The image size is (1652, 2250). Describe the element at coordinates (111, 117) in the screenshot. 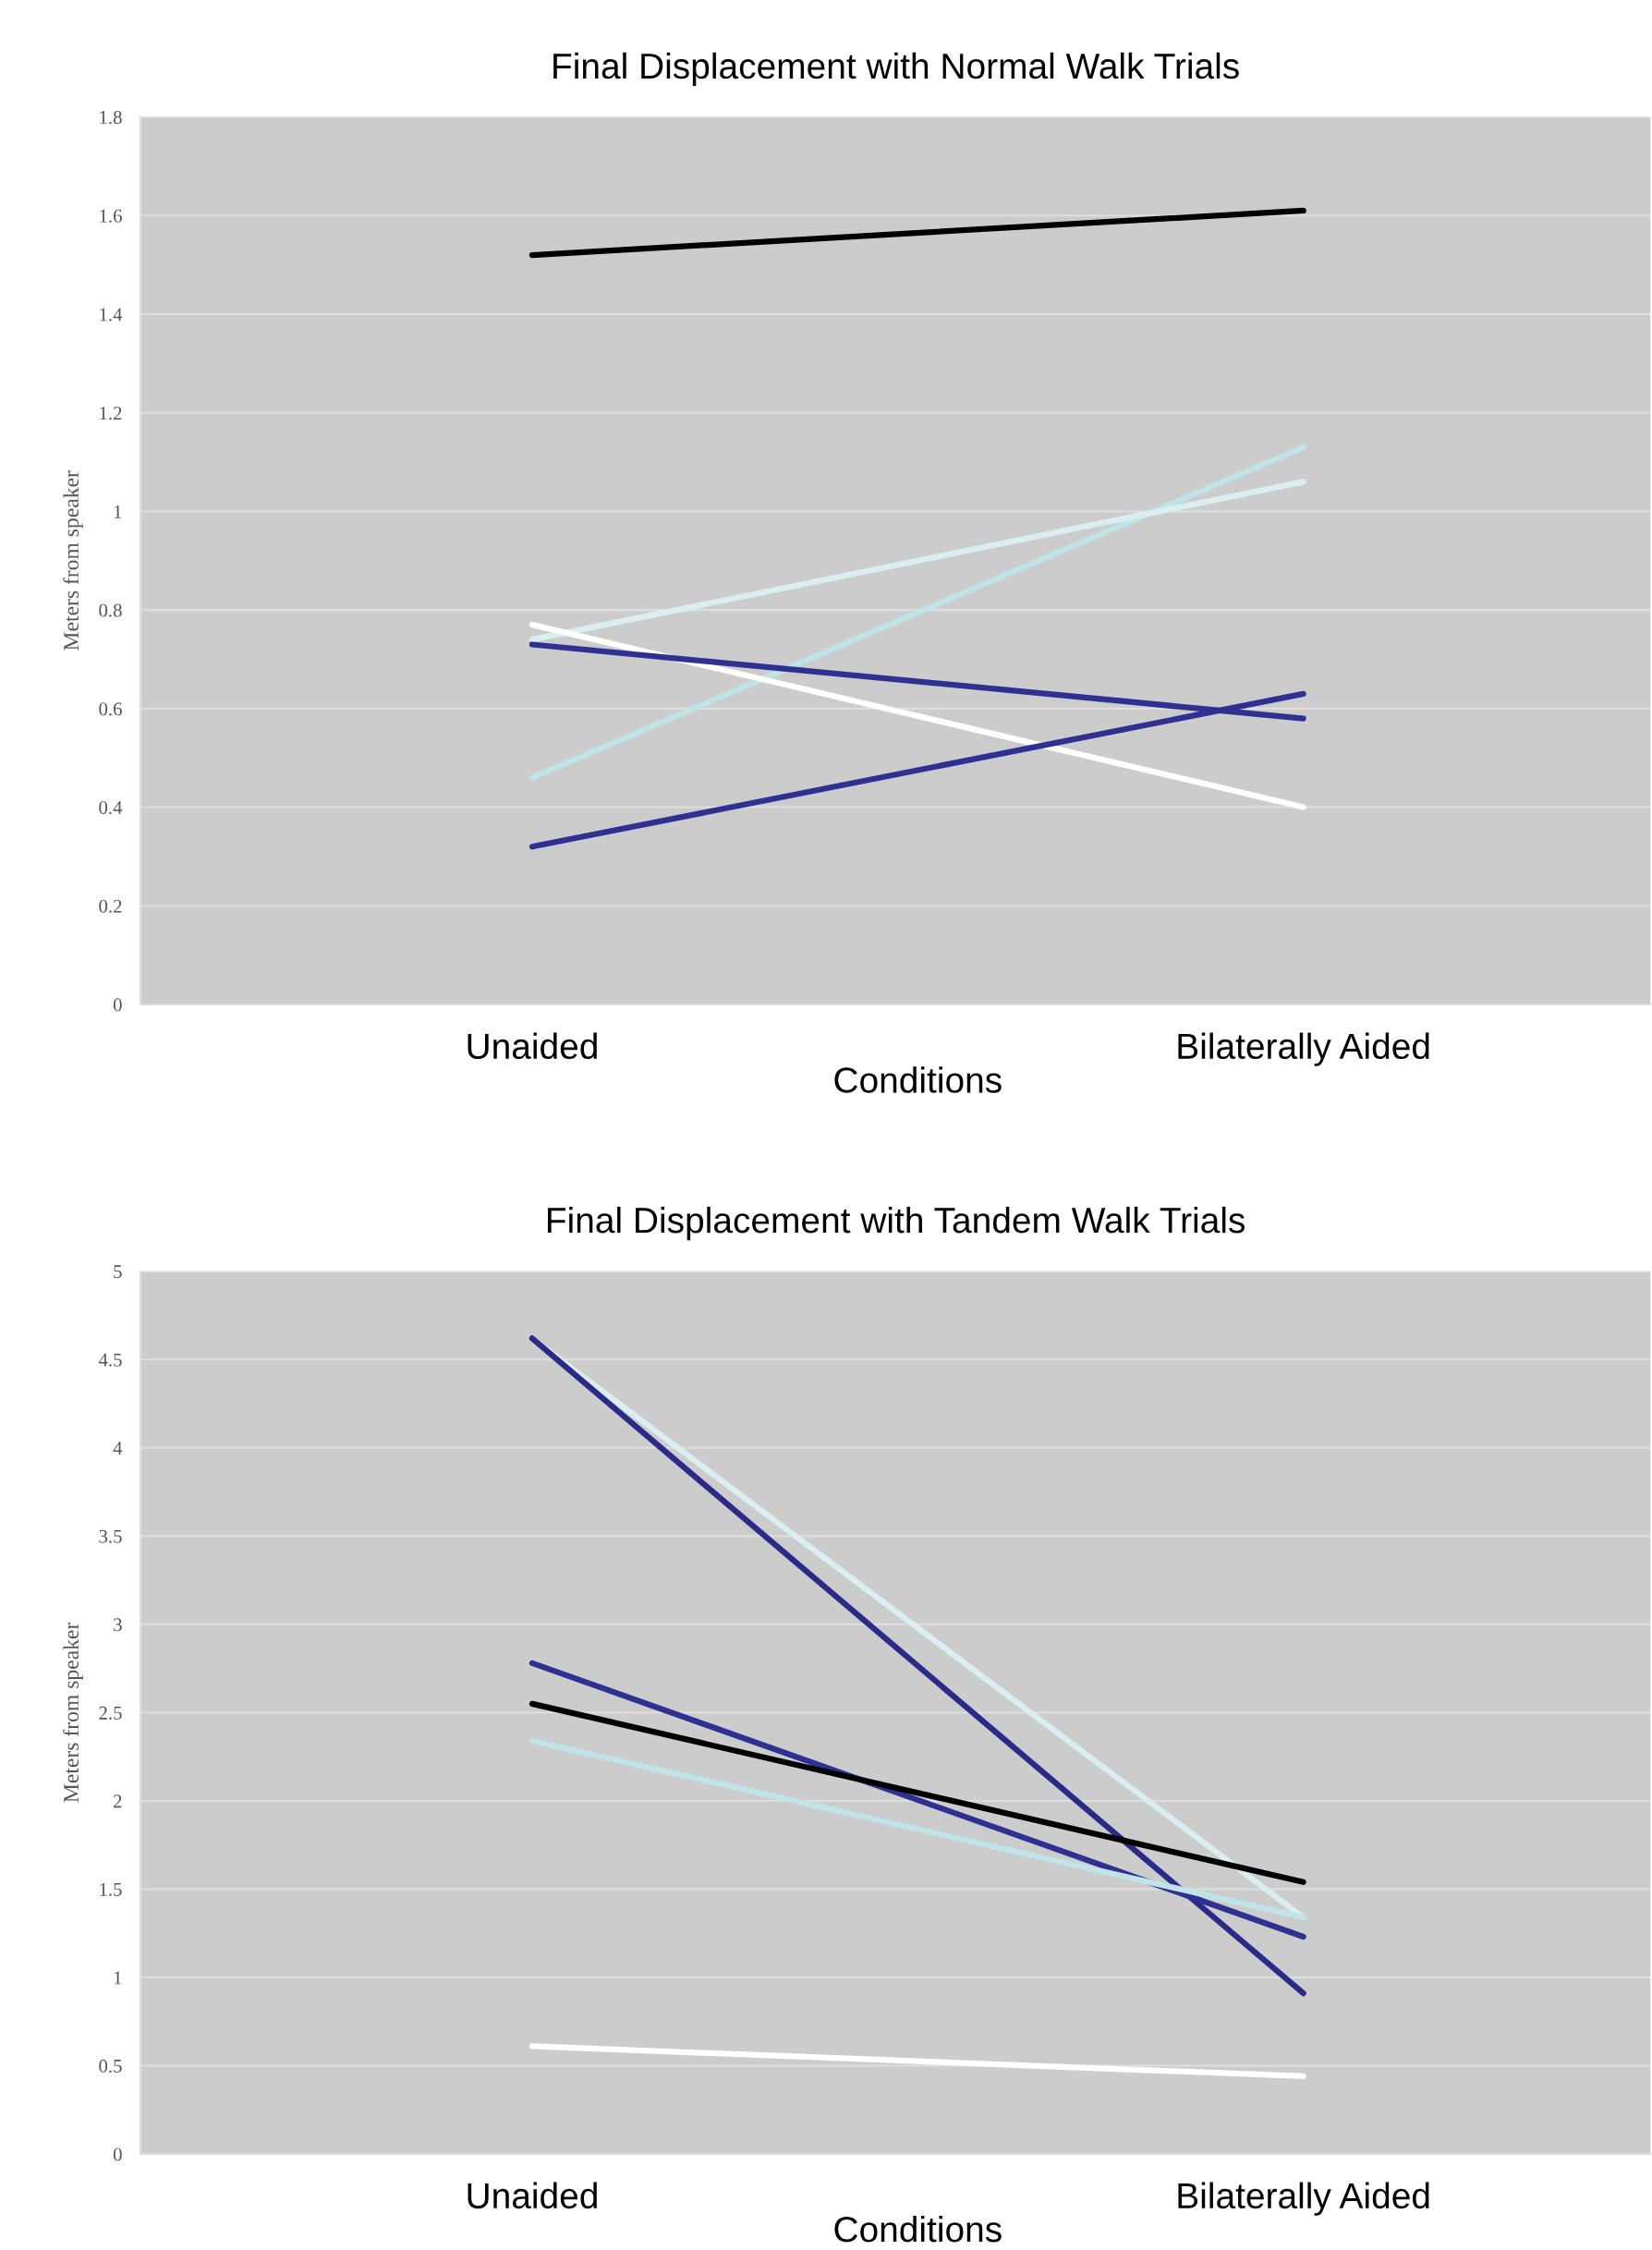

I see `y-tick-label: 1.8` at that location.